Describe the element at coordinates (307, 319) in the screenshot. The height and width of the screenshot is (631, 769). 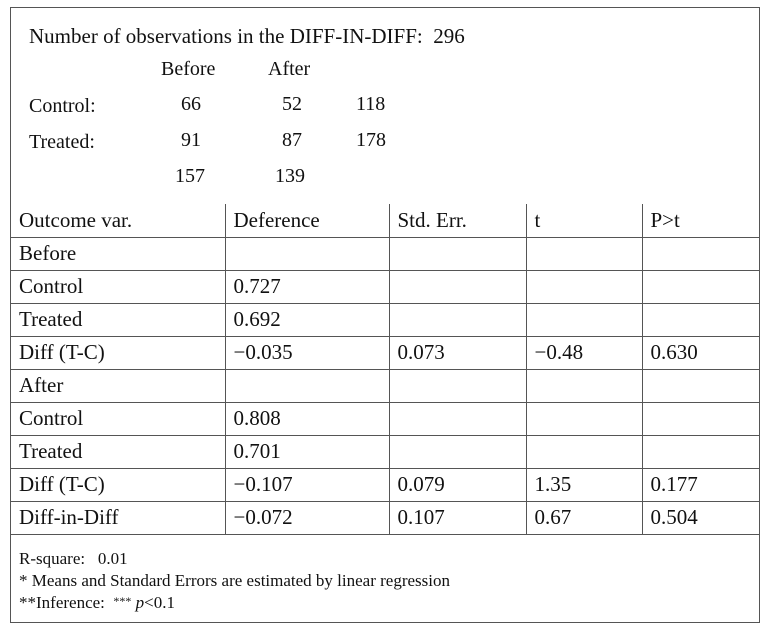
I see `table-cell: 0.692` at that location.